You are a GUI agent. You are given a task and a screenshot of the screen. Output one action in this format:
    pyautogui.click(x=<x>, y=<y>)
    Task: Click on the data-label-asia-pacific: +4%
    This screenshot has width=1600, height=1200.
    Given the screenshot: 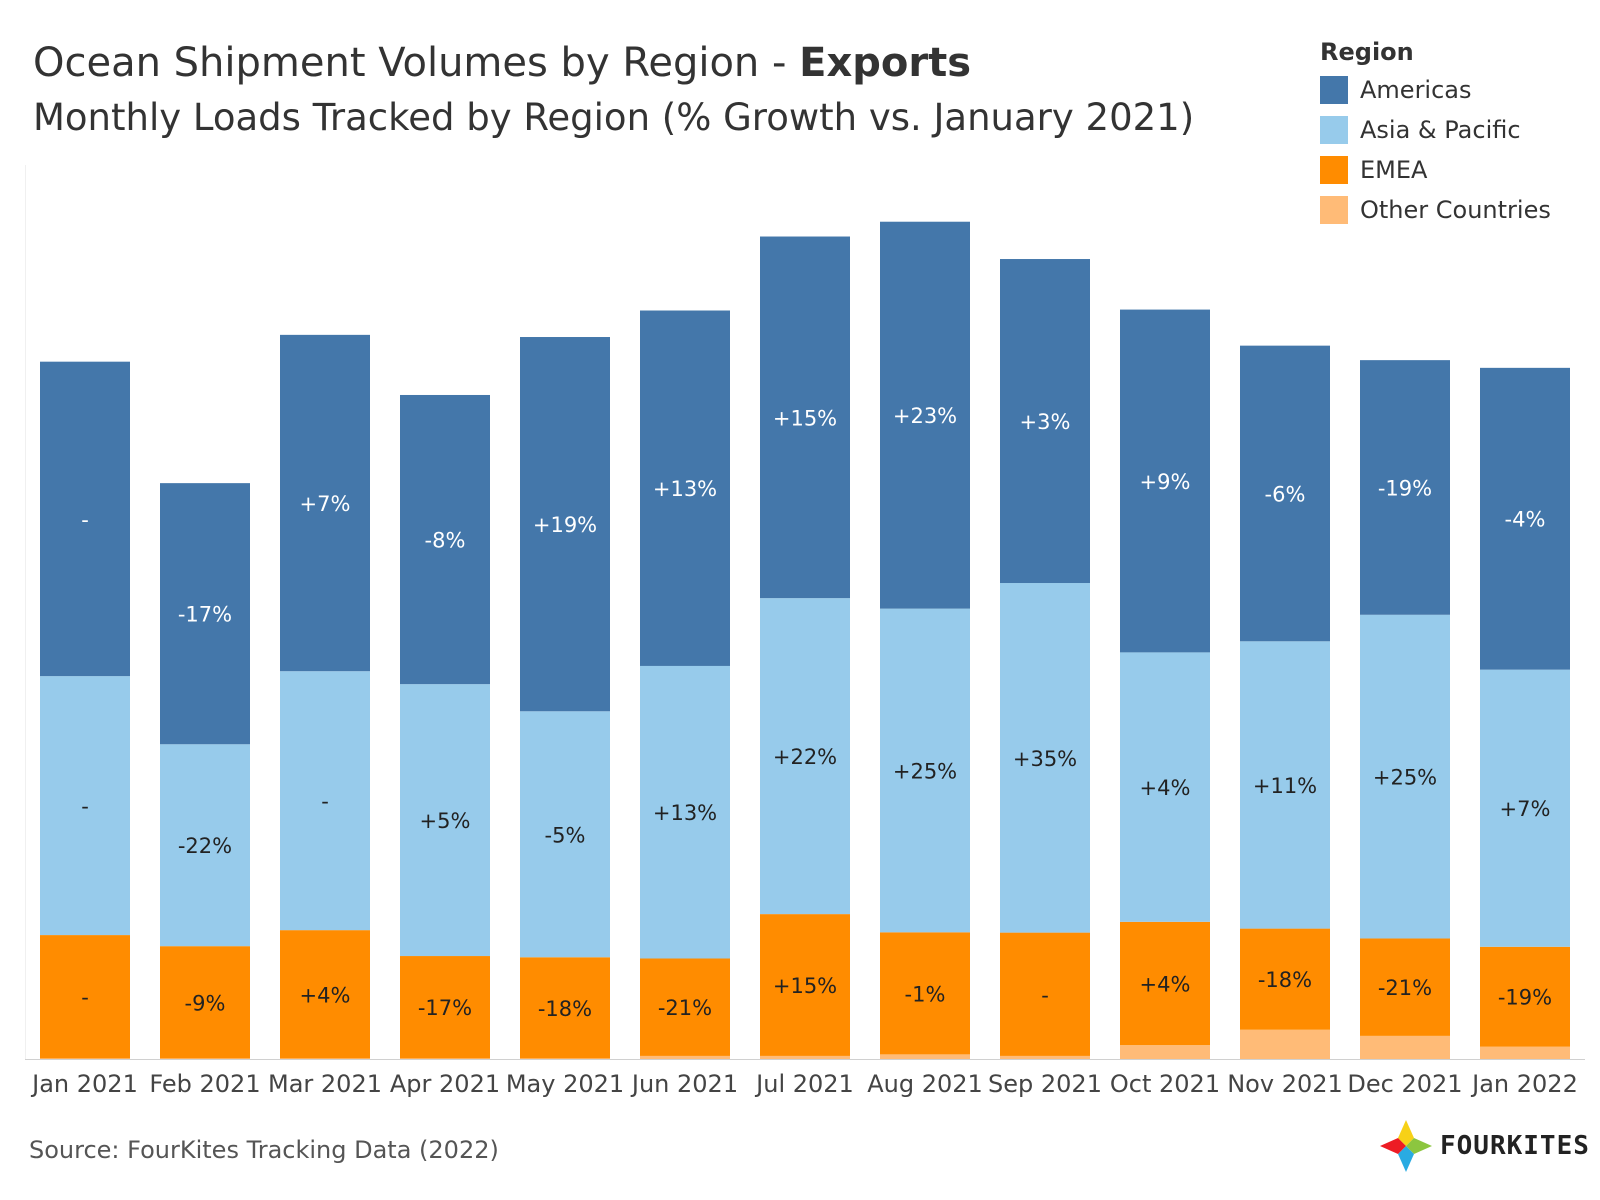 What is the action you would take?
    pyautogui.click(x=1165, y=788)
    